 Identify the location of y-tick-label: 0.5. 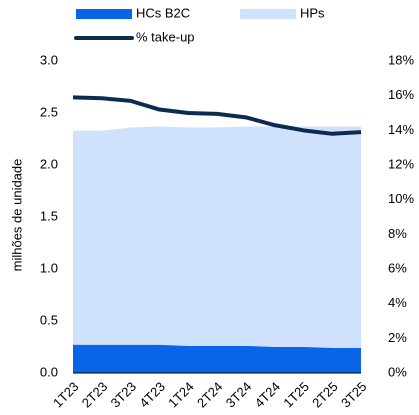
(49, 319).